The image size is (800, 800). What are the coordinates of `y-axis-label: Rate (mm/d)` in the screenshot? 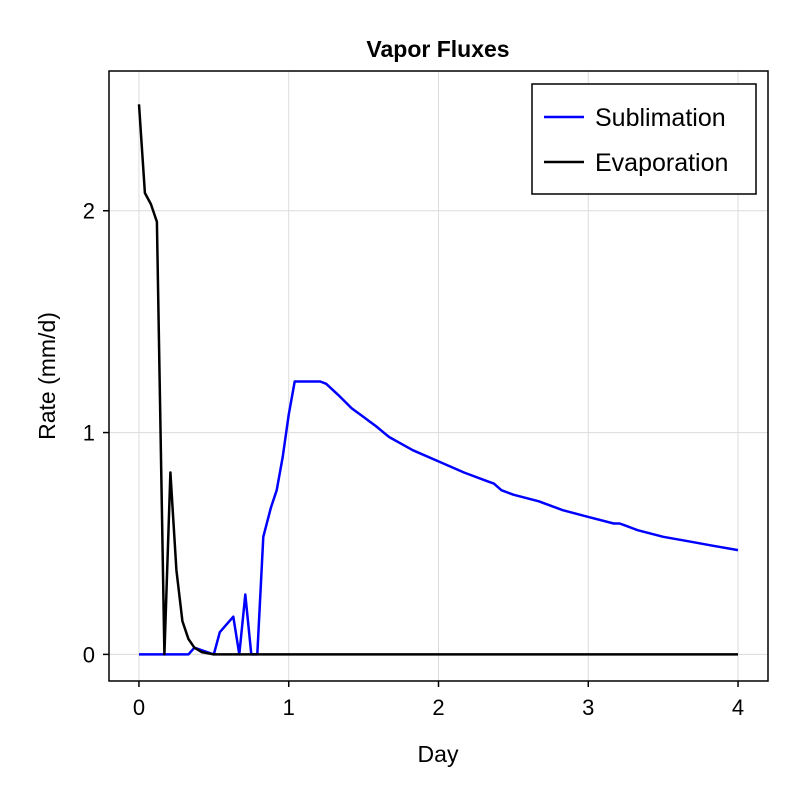 It's located at (47, 376).